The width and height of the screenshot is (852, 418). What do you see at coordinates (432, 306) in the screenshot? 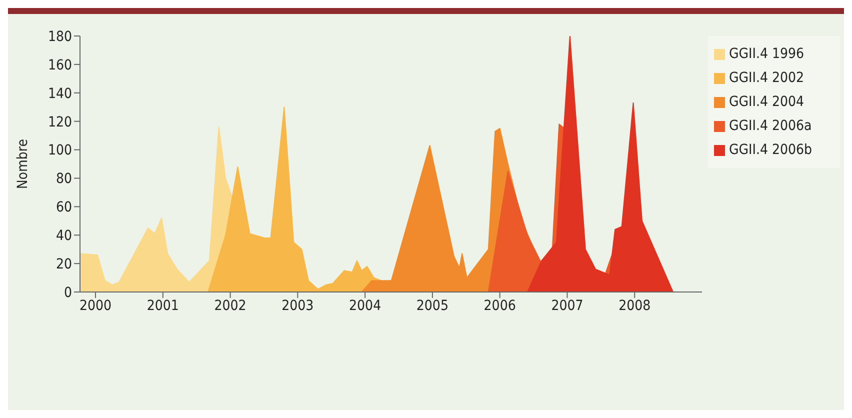
I see `x-tick-label: 2005` at bounding box center [432, 306].